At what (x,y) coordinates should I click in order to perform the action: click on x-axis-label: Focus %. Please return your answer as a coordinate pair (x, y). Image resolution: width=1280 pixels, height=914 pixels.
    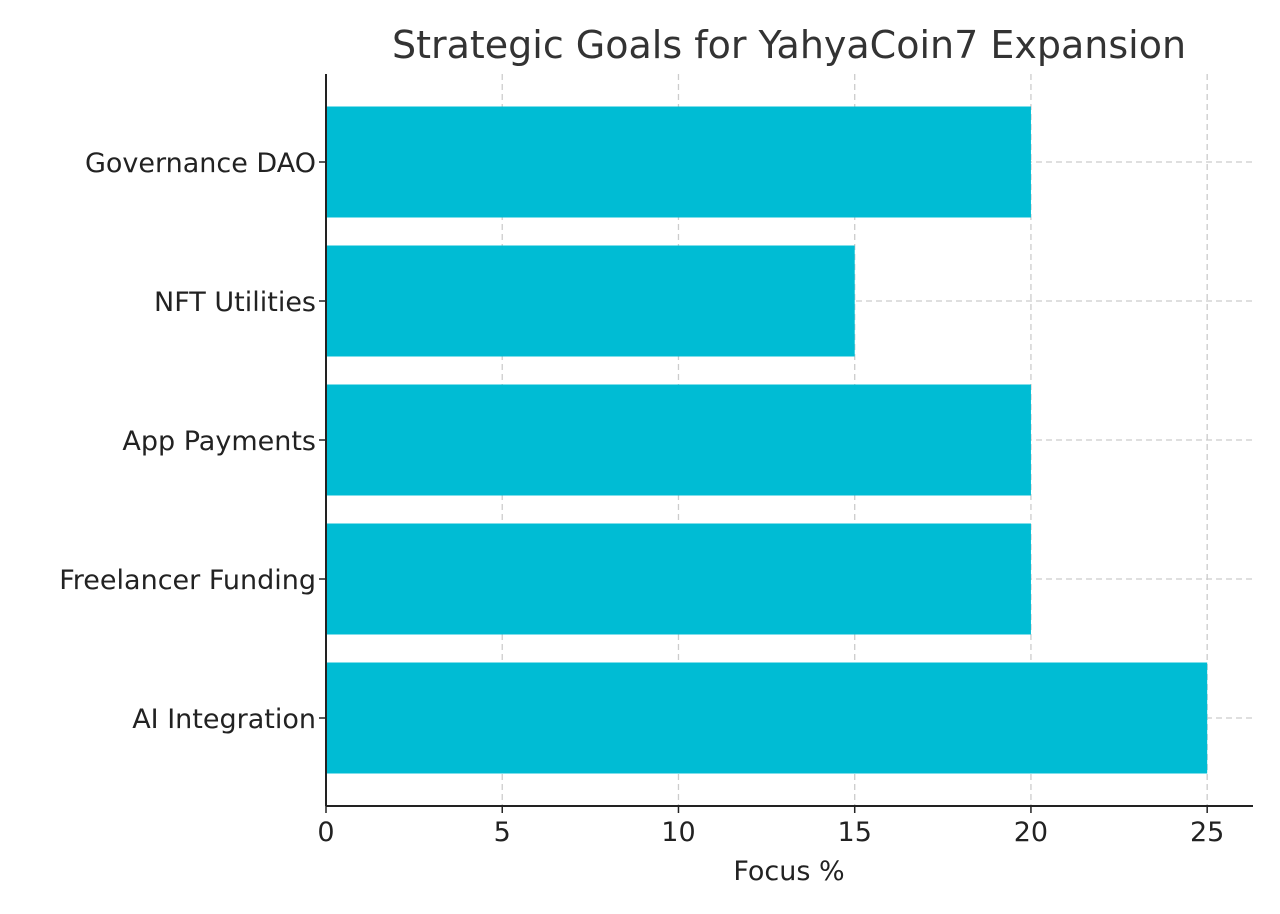
    Looking at the image, I should click on (788, 871).